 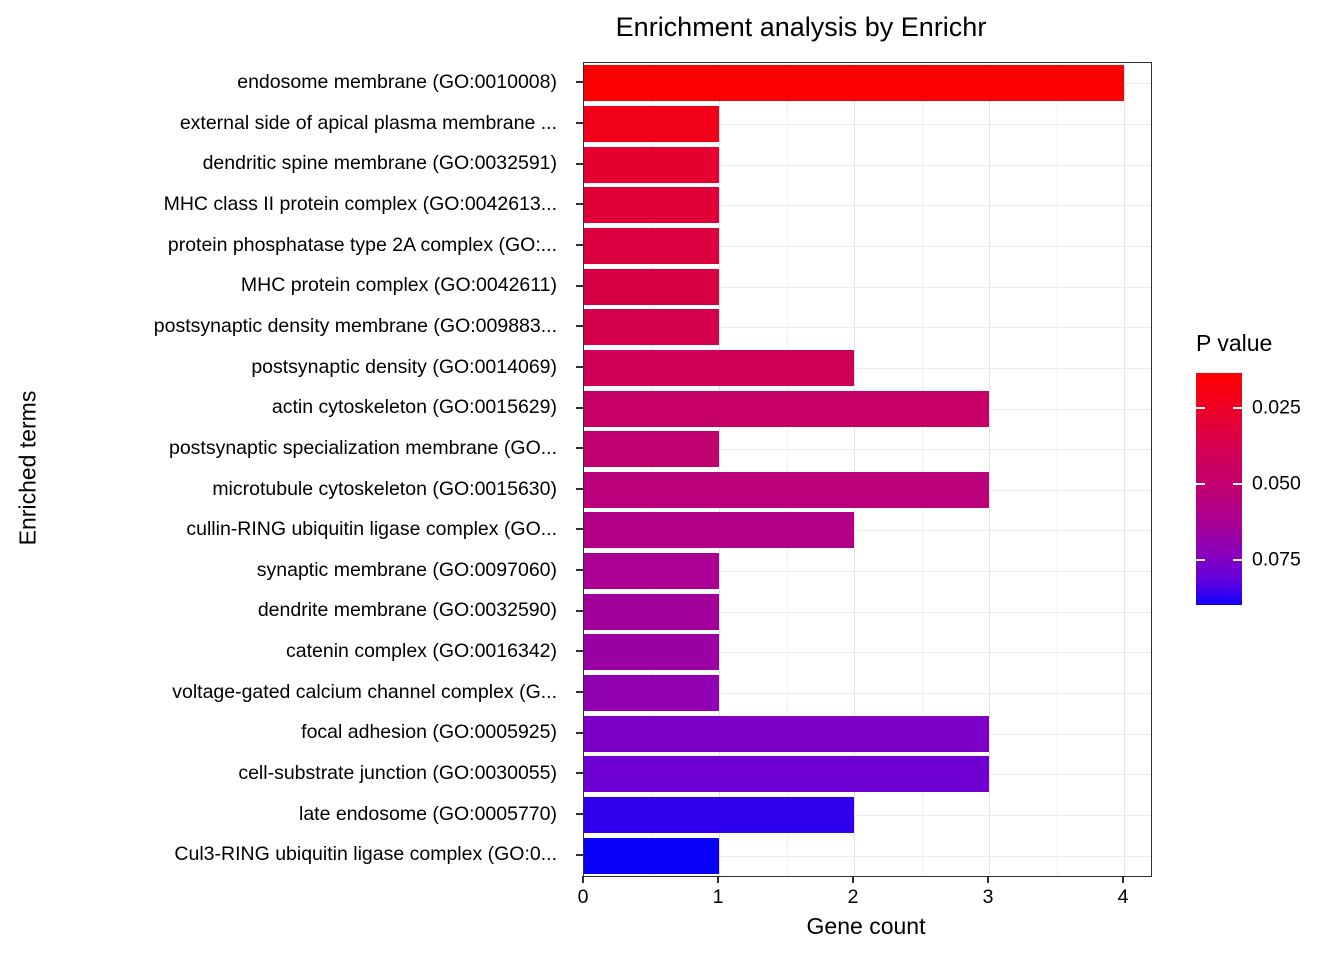 I want to click on y-axis-label: synaptic membrane (GO:0097060), so click(x=406, y=569).